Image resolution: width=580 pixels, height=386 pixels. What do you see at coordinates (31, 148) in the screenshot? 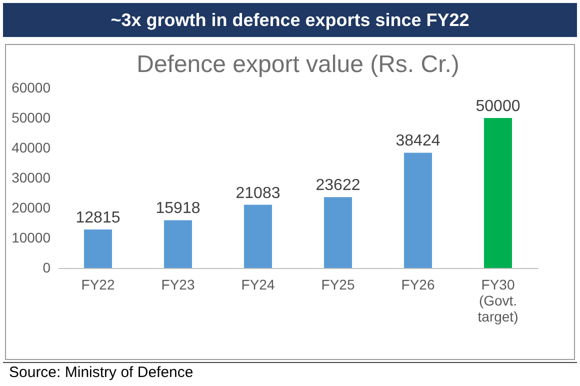
I see `y-tick-label: 40000` at bounding box center [31, 148].